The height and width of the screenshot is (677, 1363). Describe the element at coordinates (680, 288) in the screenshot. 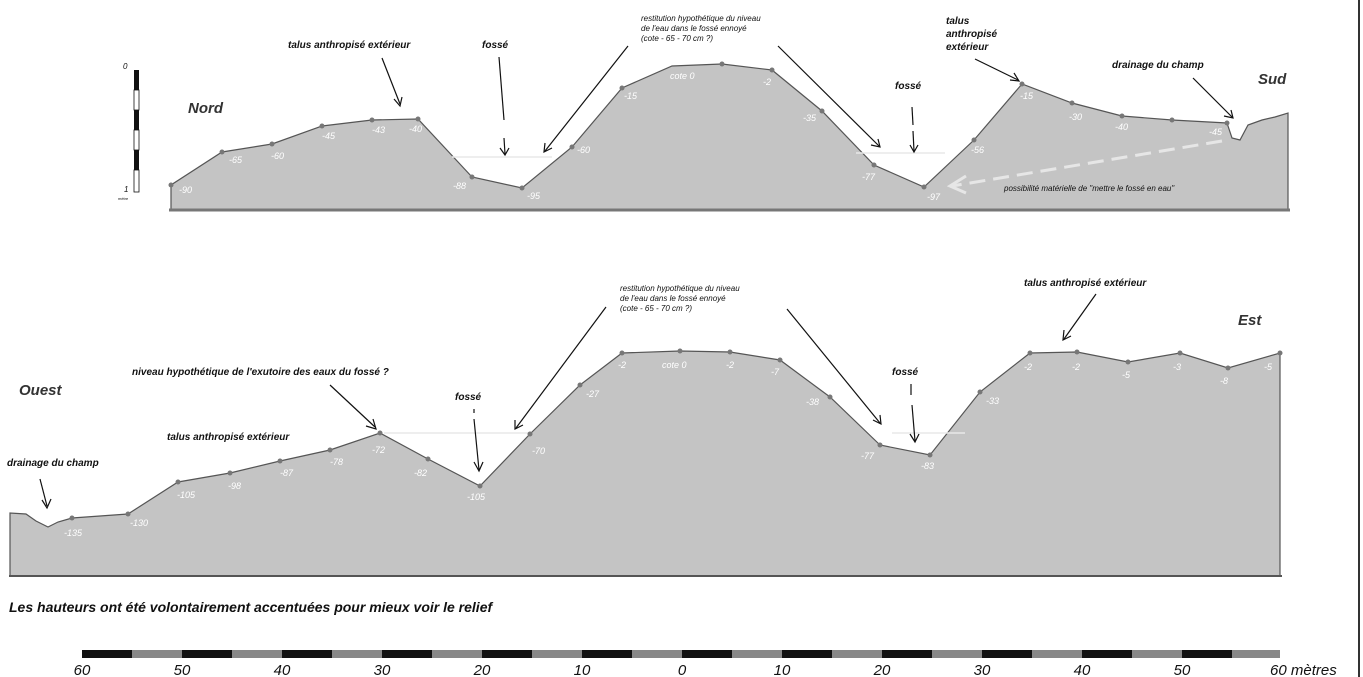

I see `annotation-water-level-line1: restitution hypothétique du niveau` at that location.